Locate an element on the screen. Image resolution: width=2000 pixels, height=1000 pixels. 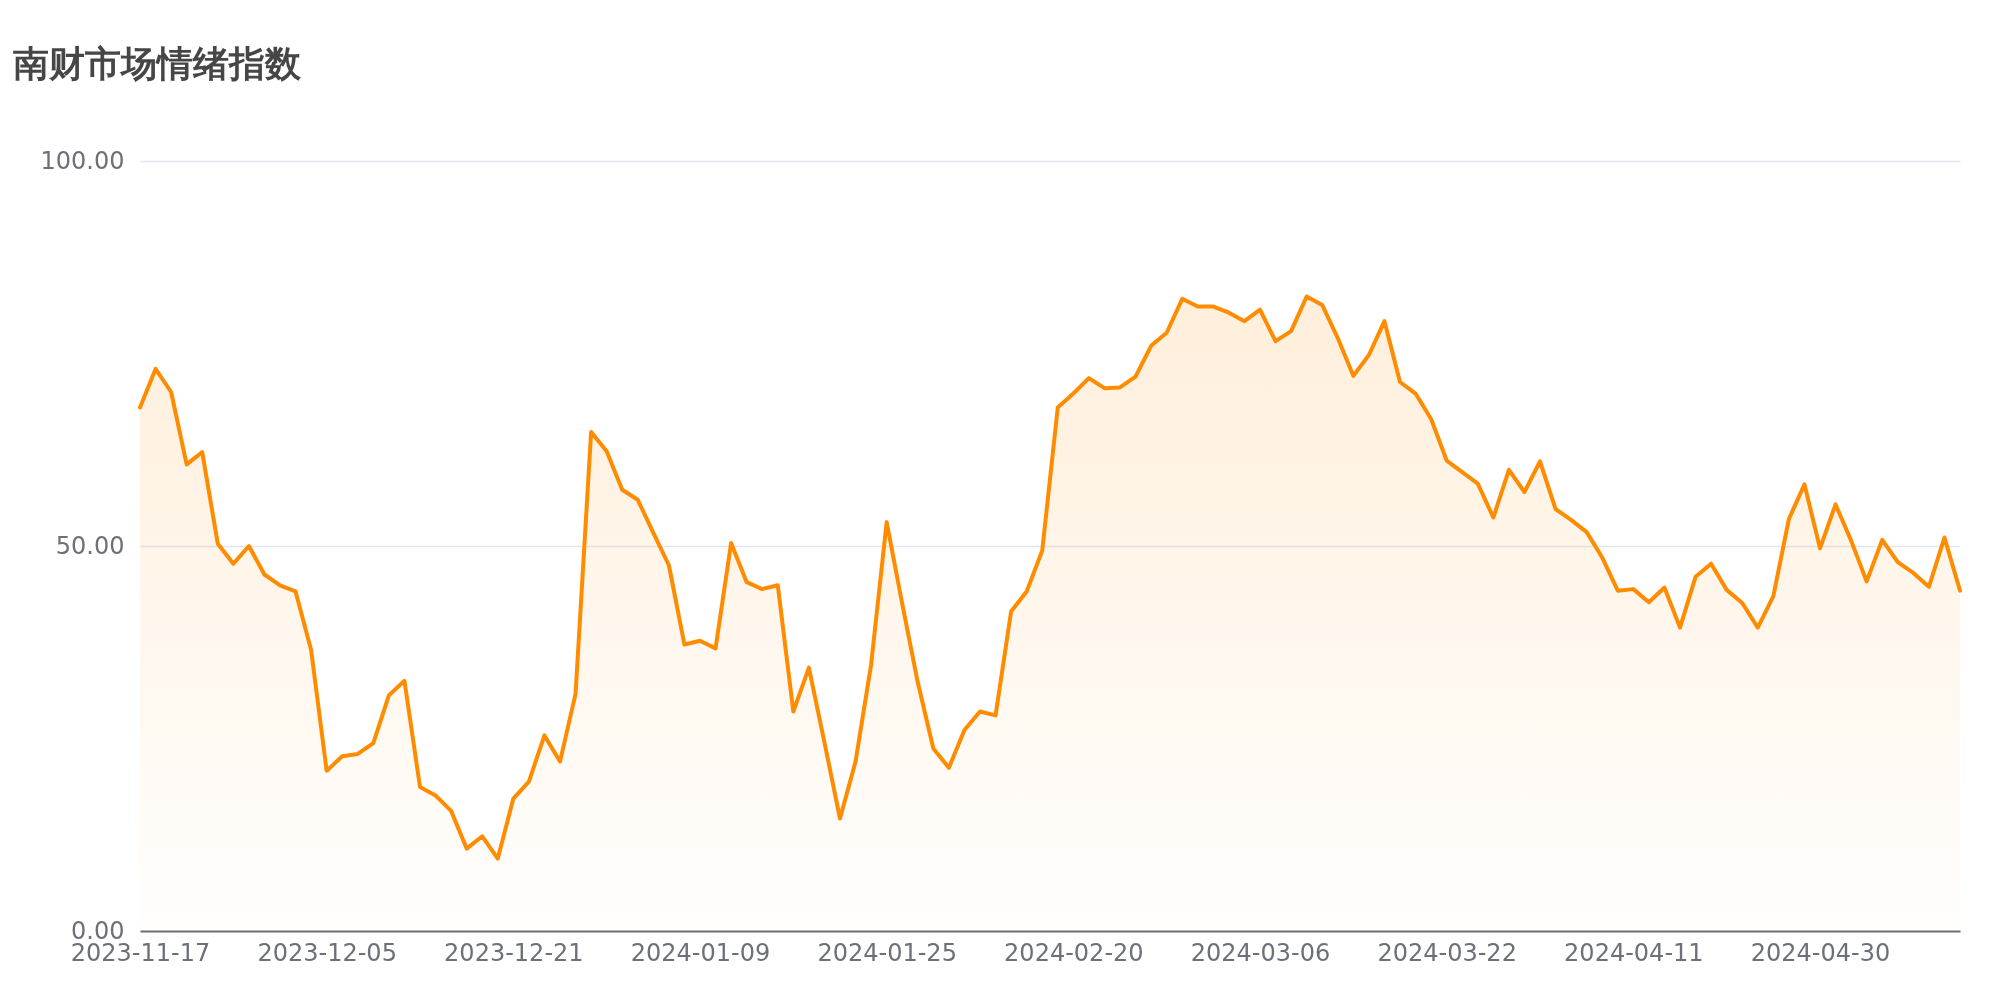
x-tick-label: 2024-03-06 is located at coordinates (1260, 952).